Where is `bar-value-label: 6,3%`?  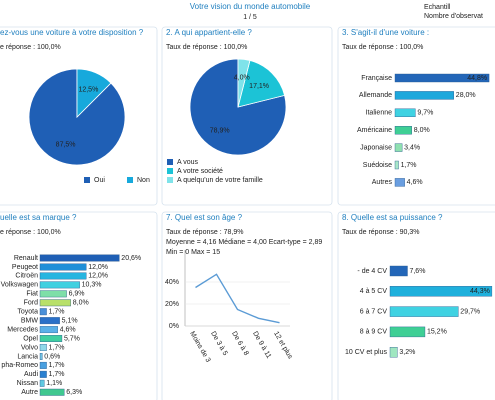
bar-value-label: 6,3% is located at coordinates (74, 392).